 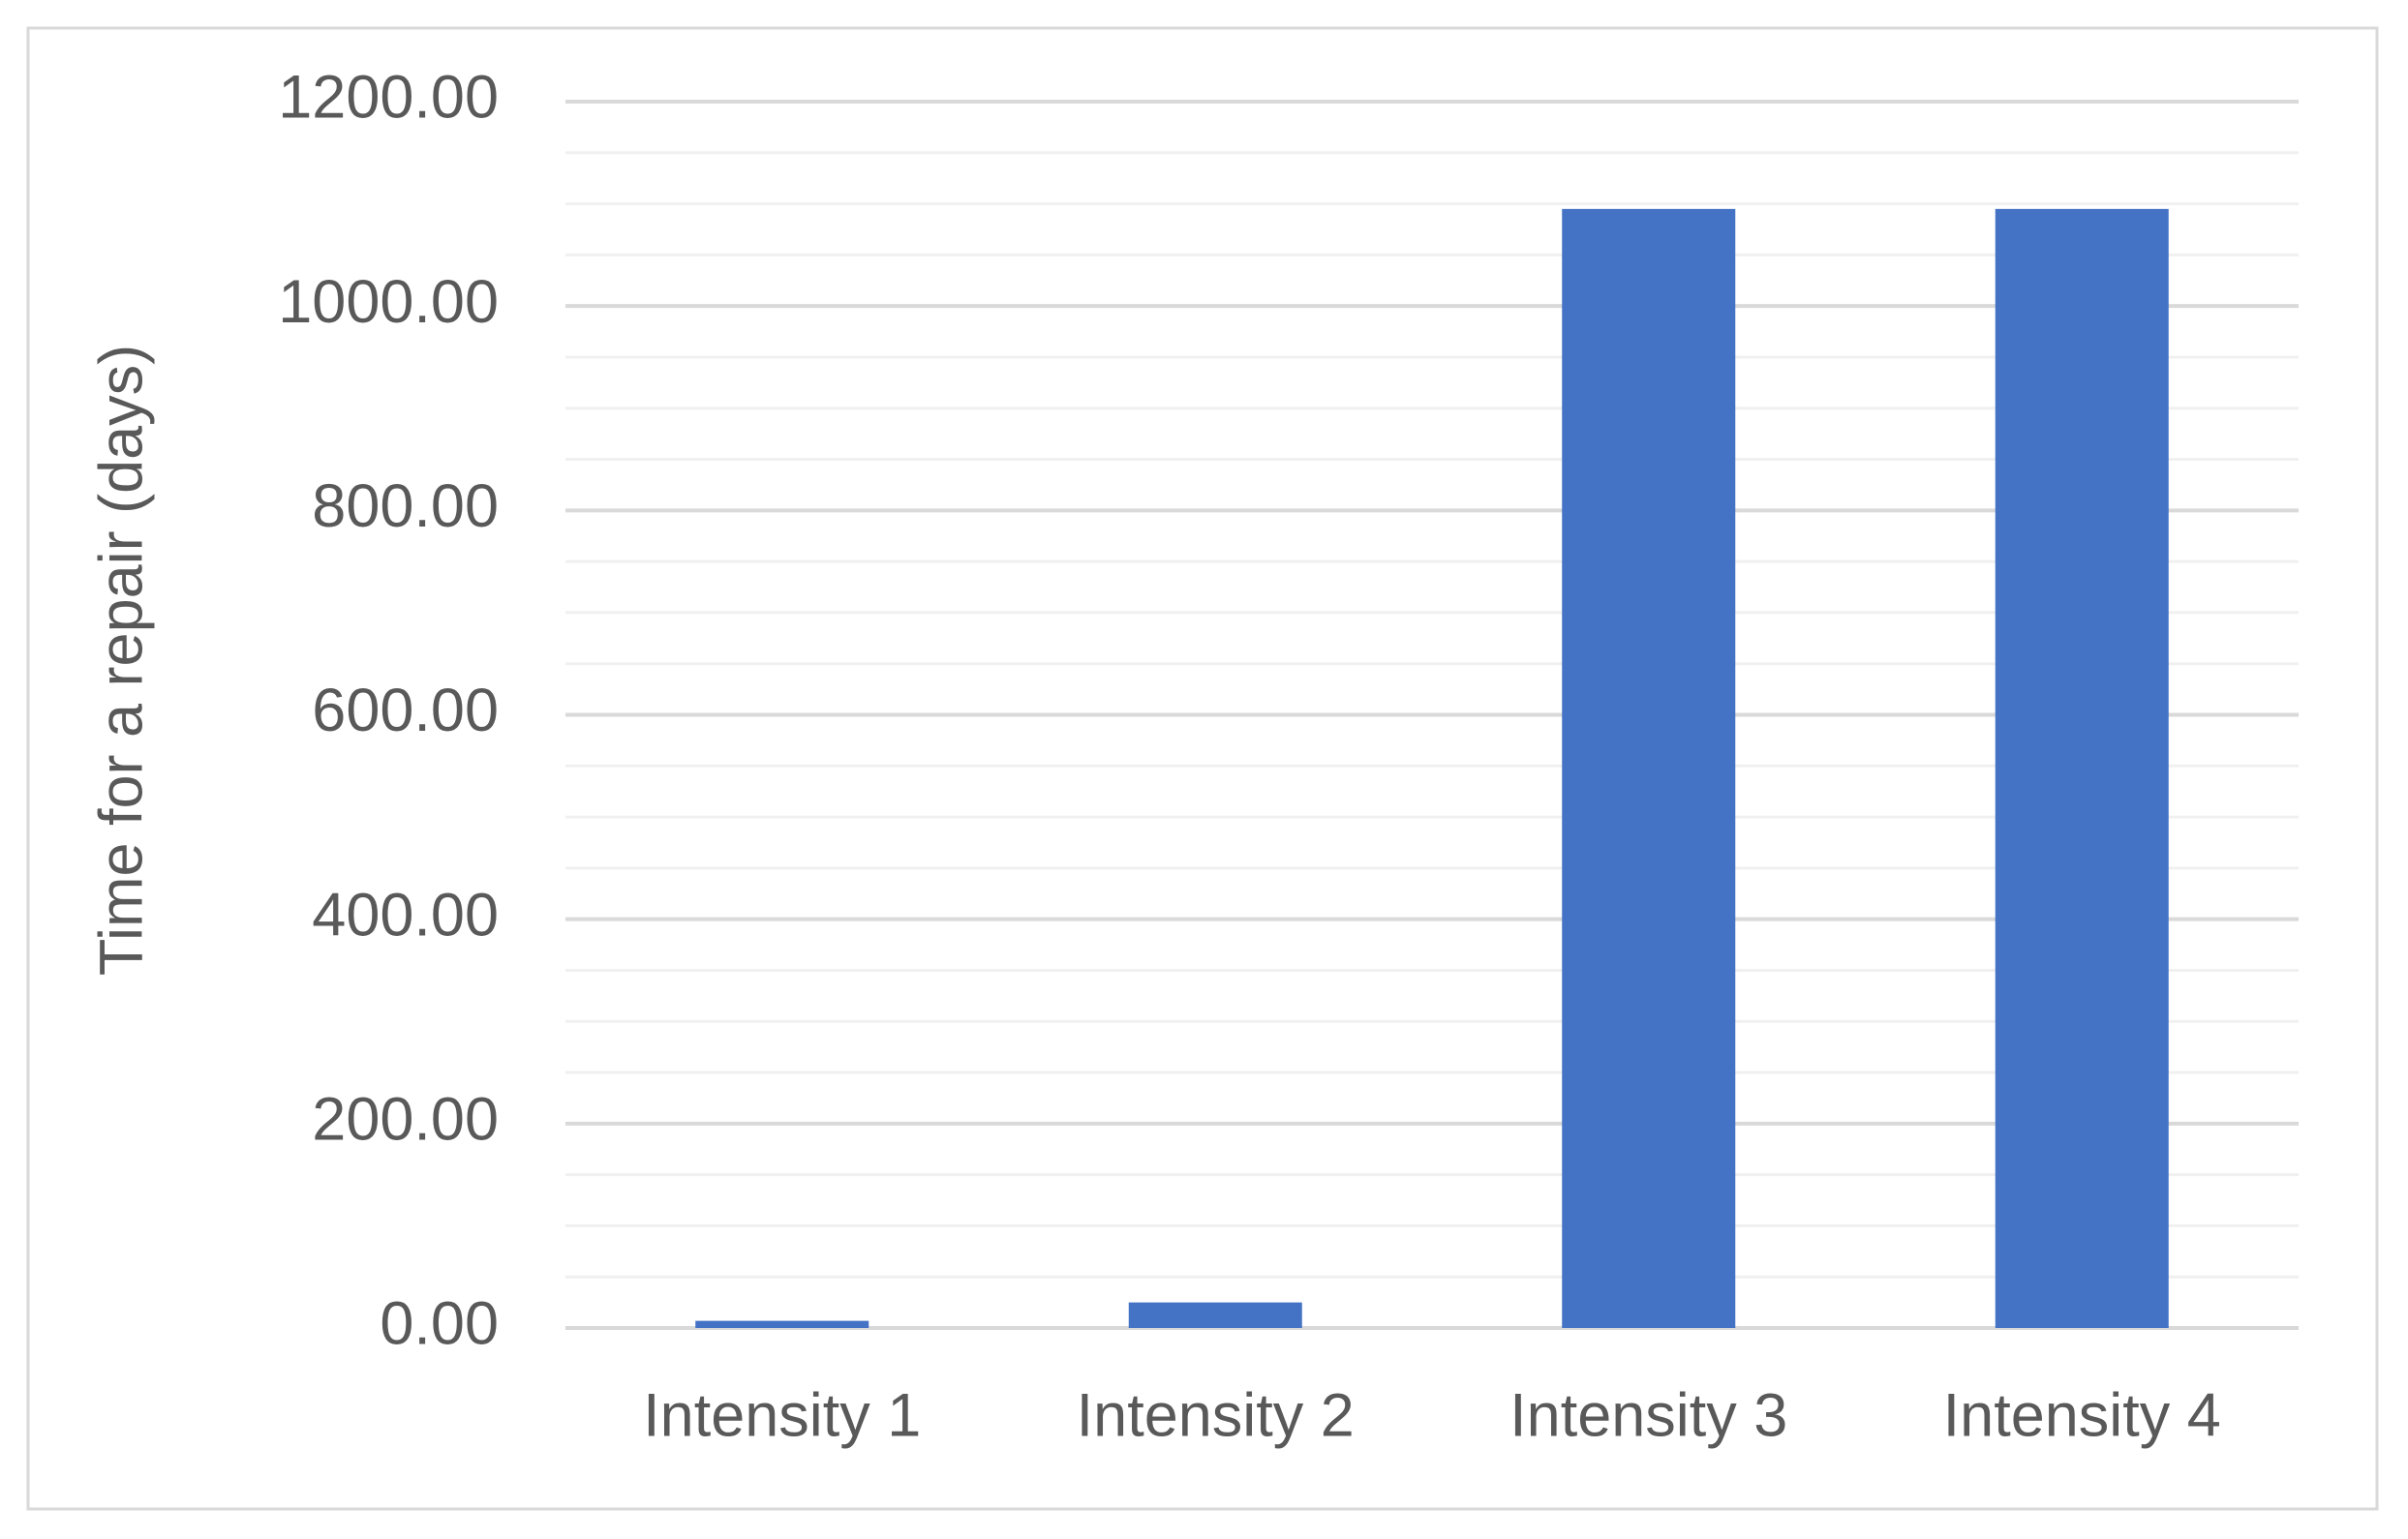 I want to click on y-tick-label: 600.00, so click(x=406, y=710).